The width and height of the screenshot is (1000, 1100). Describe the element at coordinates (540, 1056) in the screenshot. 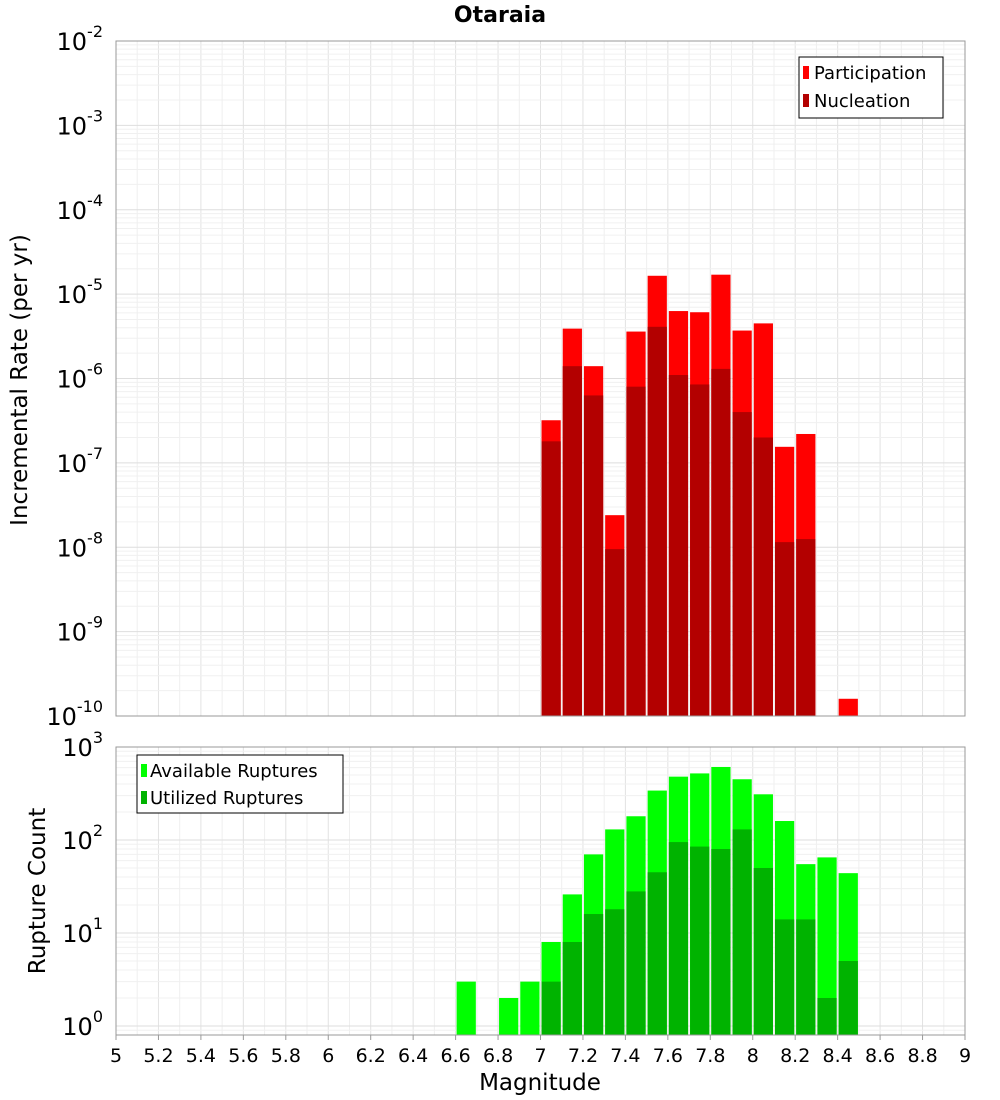

I see `x-tick-label: 7` at that location.